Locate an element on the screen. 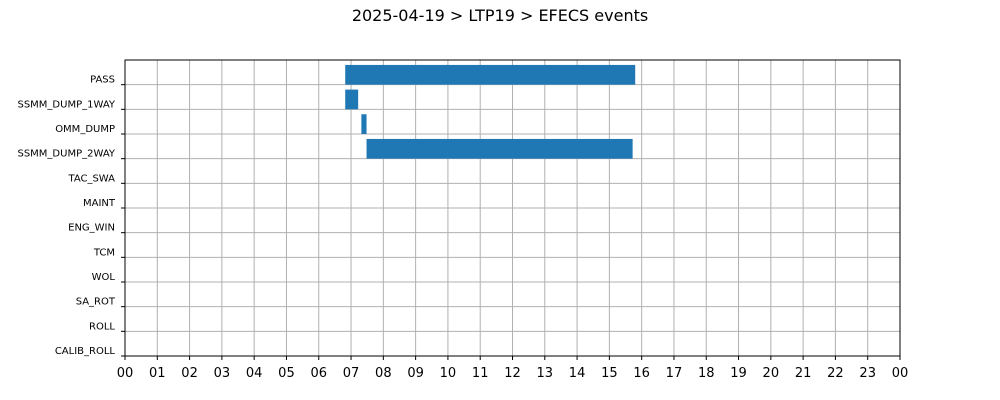 This screenshot has height=400, width=1000. x-tick-label: 10 is located at coordinates (448, 373).